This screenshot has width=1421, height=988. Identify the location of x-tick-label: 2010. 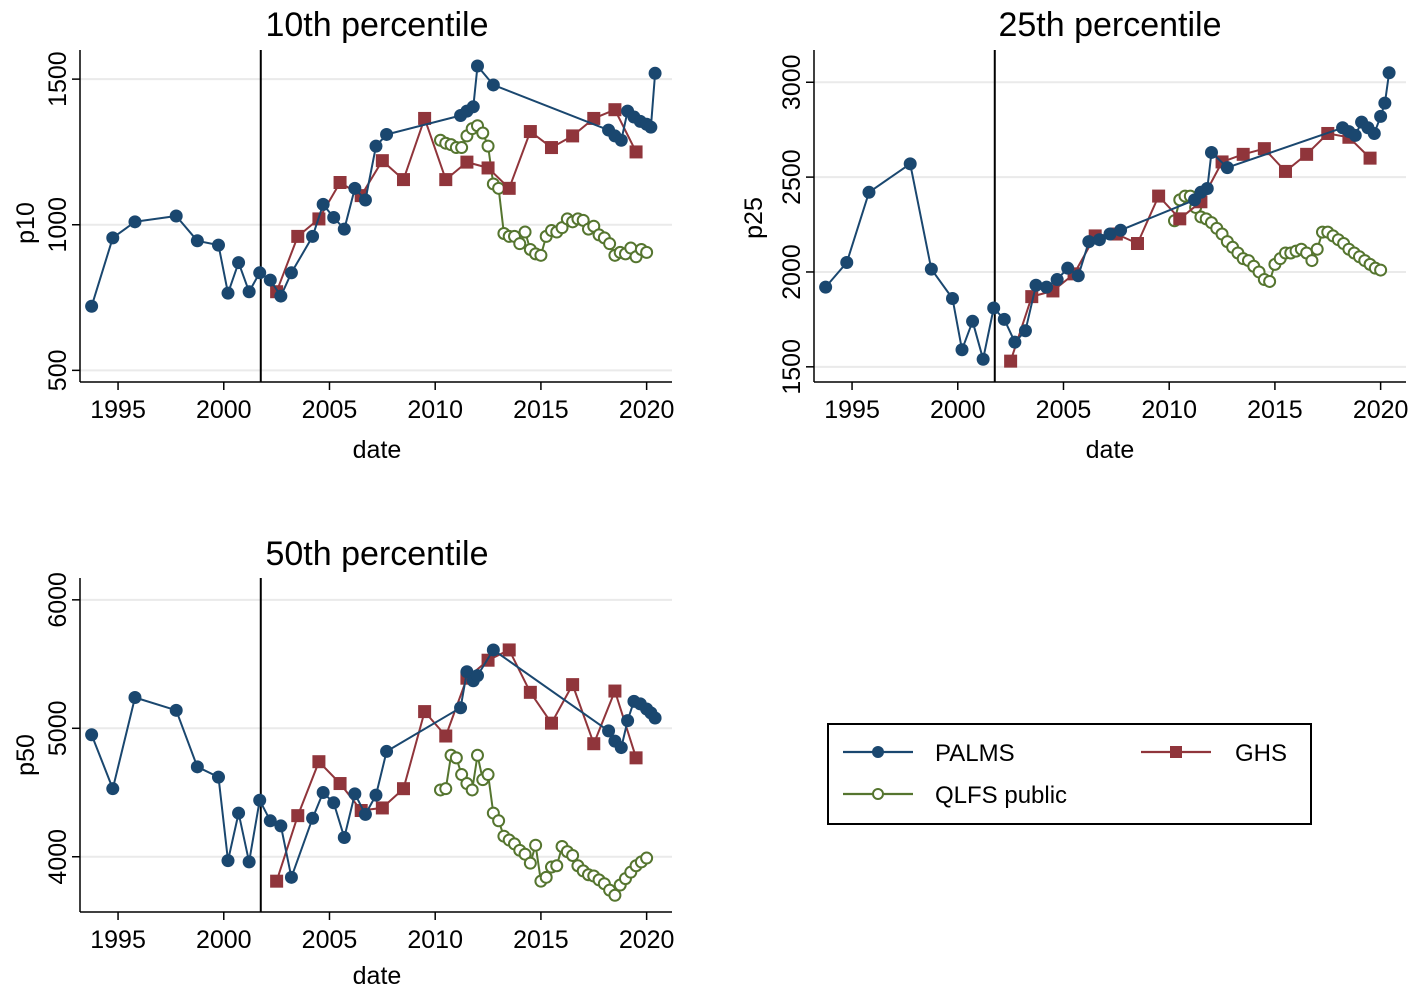
(435, 940).